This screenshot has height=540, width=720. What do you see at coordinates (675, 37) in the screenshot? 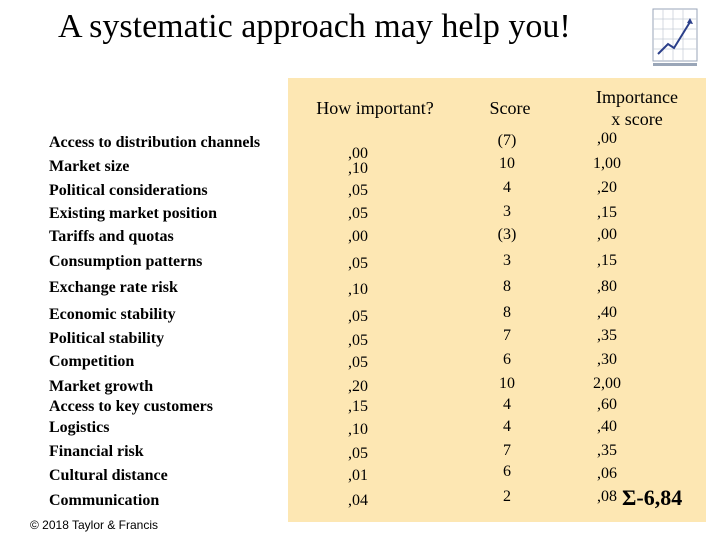
I see `growth-chart-logo-icon` at bounding box center [675, 37].